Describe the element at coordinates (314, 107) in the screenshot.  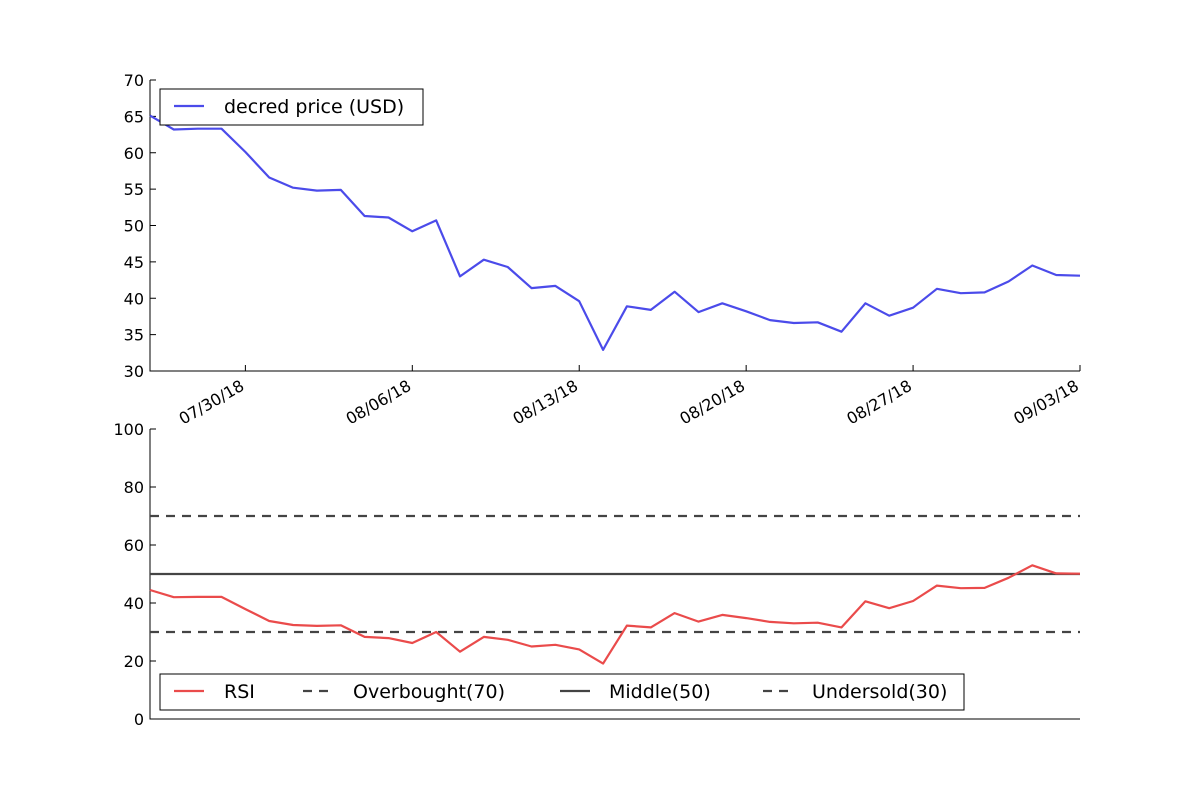
I see `price-legend-label: decred price (USD)` at that location.